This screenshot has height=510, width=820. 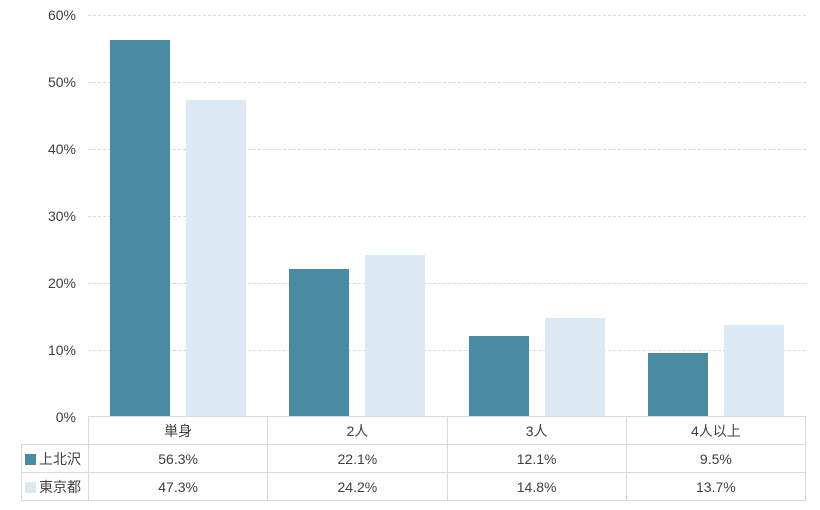 I want to click on table-row: 上北沢 56.3% 22.1% 12.1% 9.5%, so click(x=414, y=458).